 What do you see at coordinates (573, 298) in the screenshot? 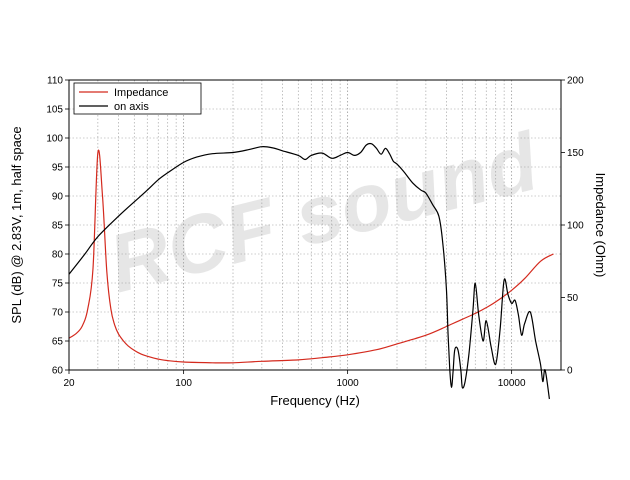
I see `y2-tick-label: 50` at bounding box center [573, 298].